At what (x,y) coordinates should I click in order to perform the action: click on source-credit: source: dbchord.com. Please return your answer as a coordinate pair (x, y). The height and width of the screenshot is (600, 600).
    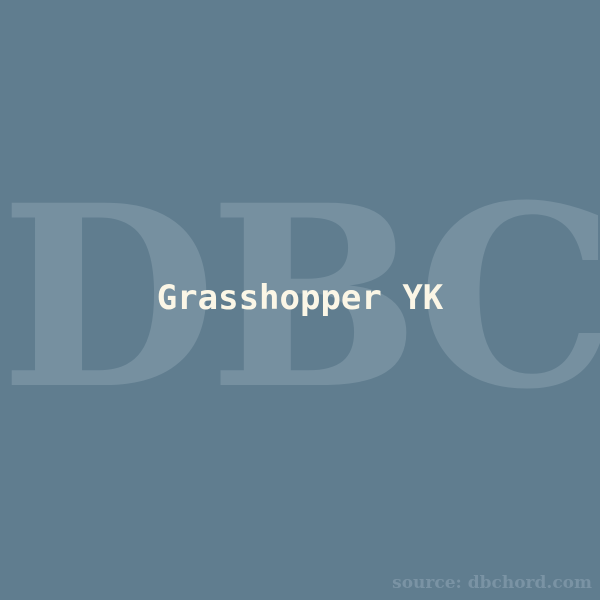
    Looking at the image, I should click on (492, 583).